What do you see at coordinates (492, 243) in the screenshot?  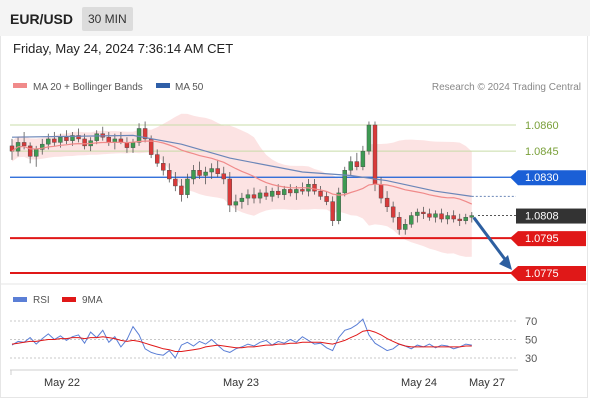 I see `forecast-arrow` at bounding box center [492, 243].